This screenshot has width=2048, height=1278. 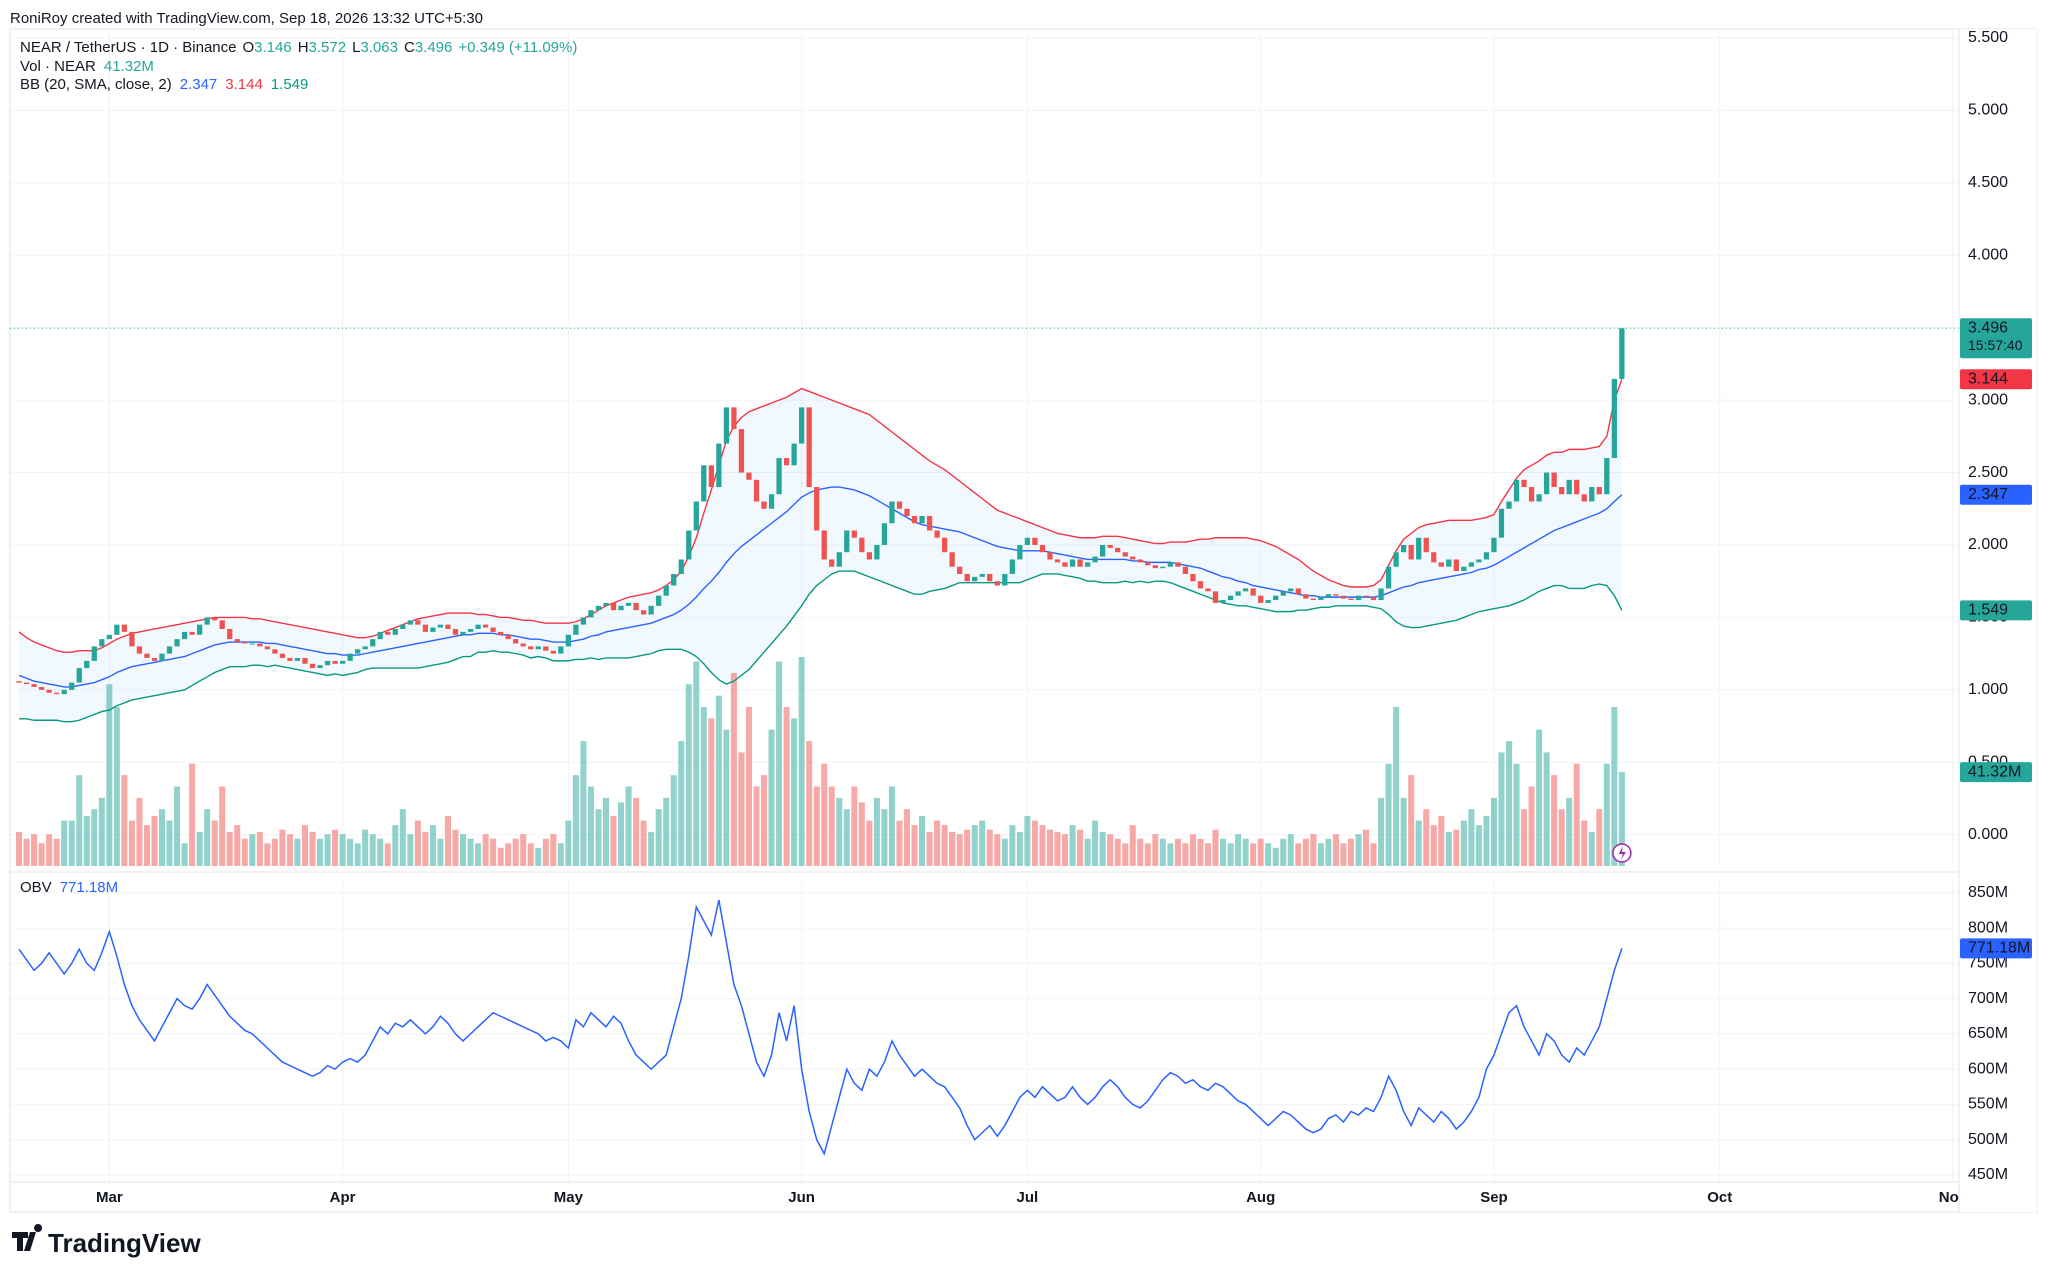 I want to click on y-tick-label: 0.000, so click(x=1988, y=834).